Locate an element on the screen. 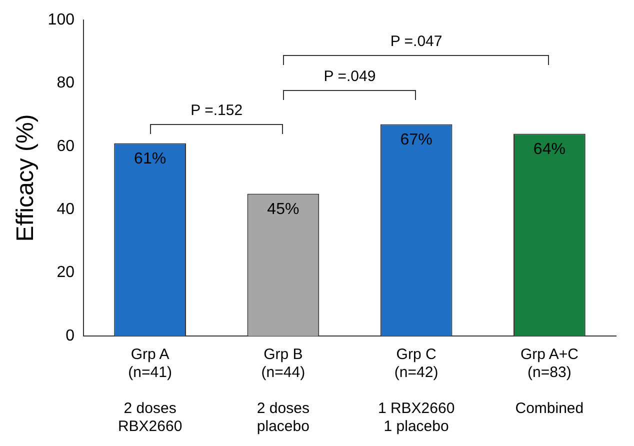 This screenshot has height=446, width=634. category-label: Grp B (n=44) 2 doses placebo is located at coordinates (283, 391).